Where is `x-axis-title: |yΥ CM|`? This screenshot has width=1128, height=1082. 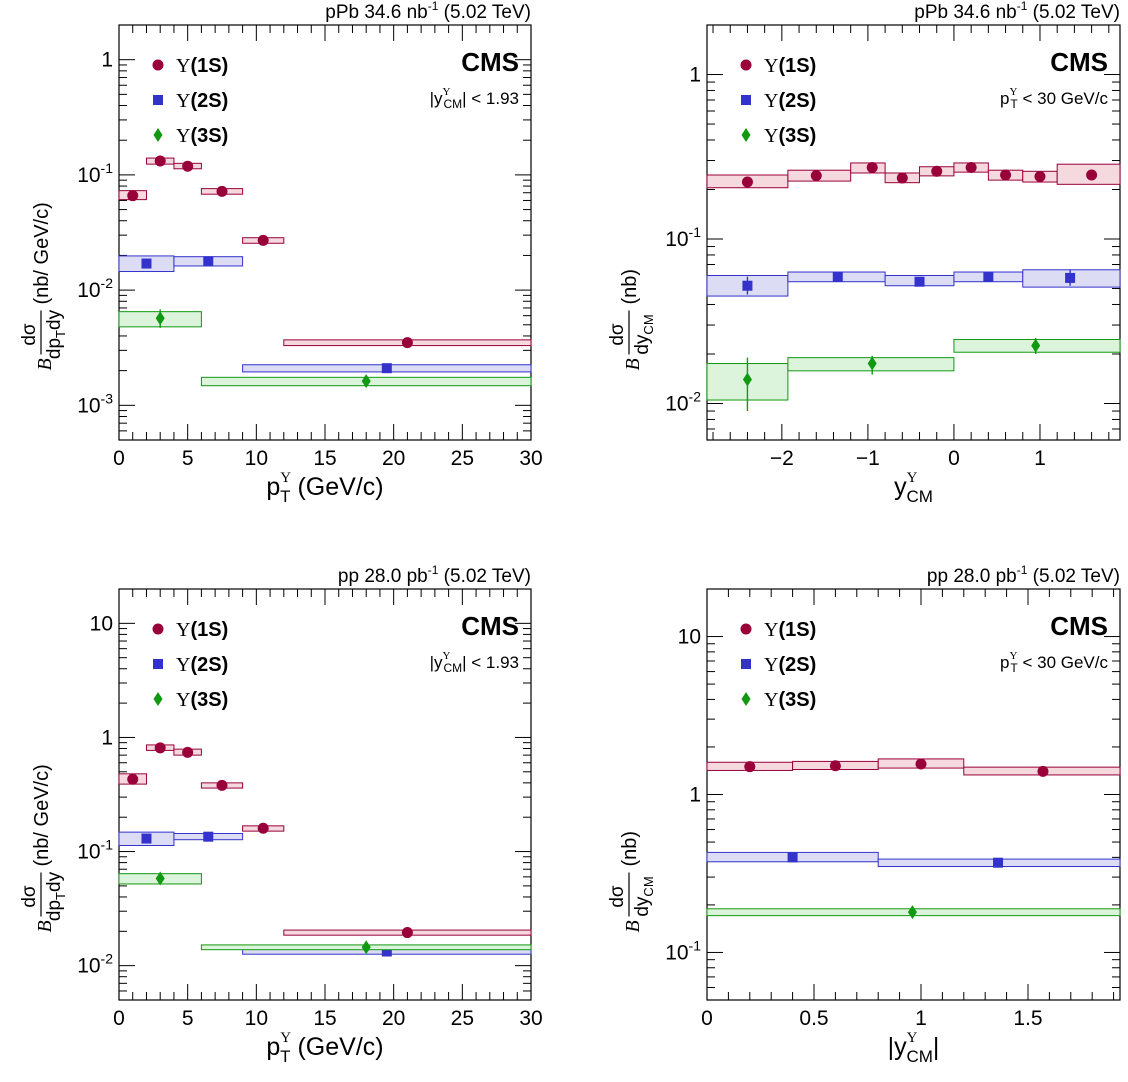
x-axis-title: |yΥ CM| is located at coordinates (914, 1048).